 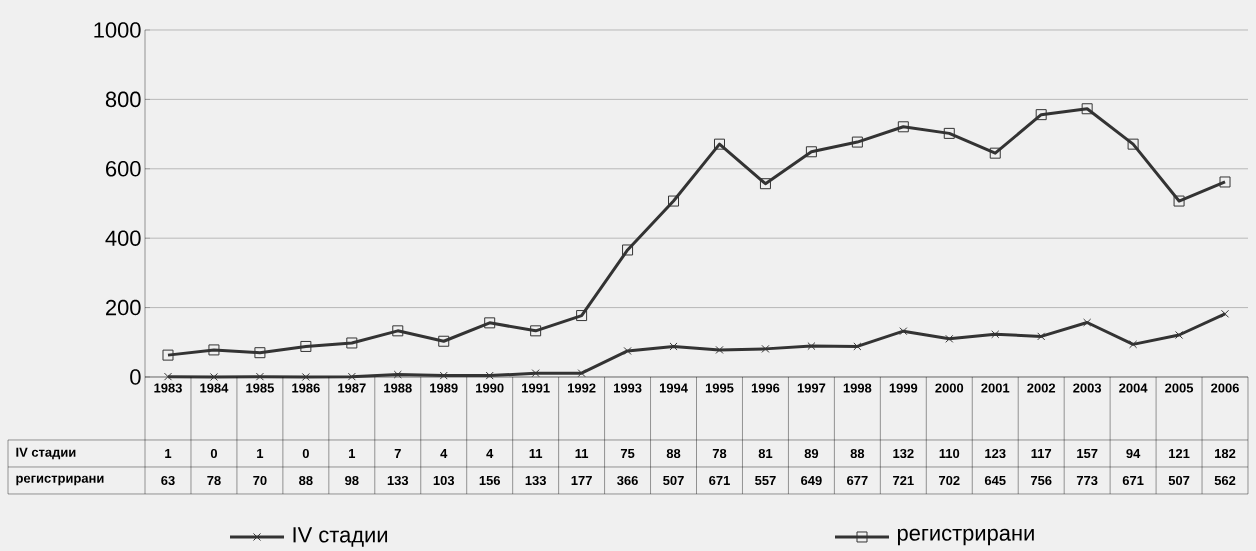 I want to click on data-label: 117, so click(x=1041, y=453).